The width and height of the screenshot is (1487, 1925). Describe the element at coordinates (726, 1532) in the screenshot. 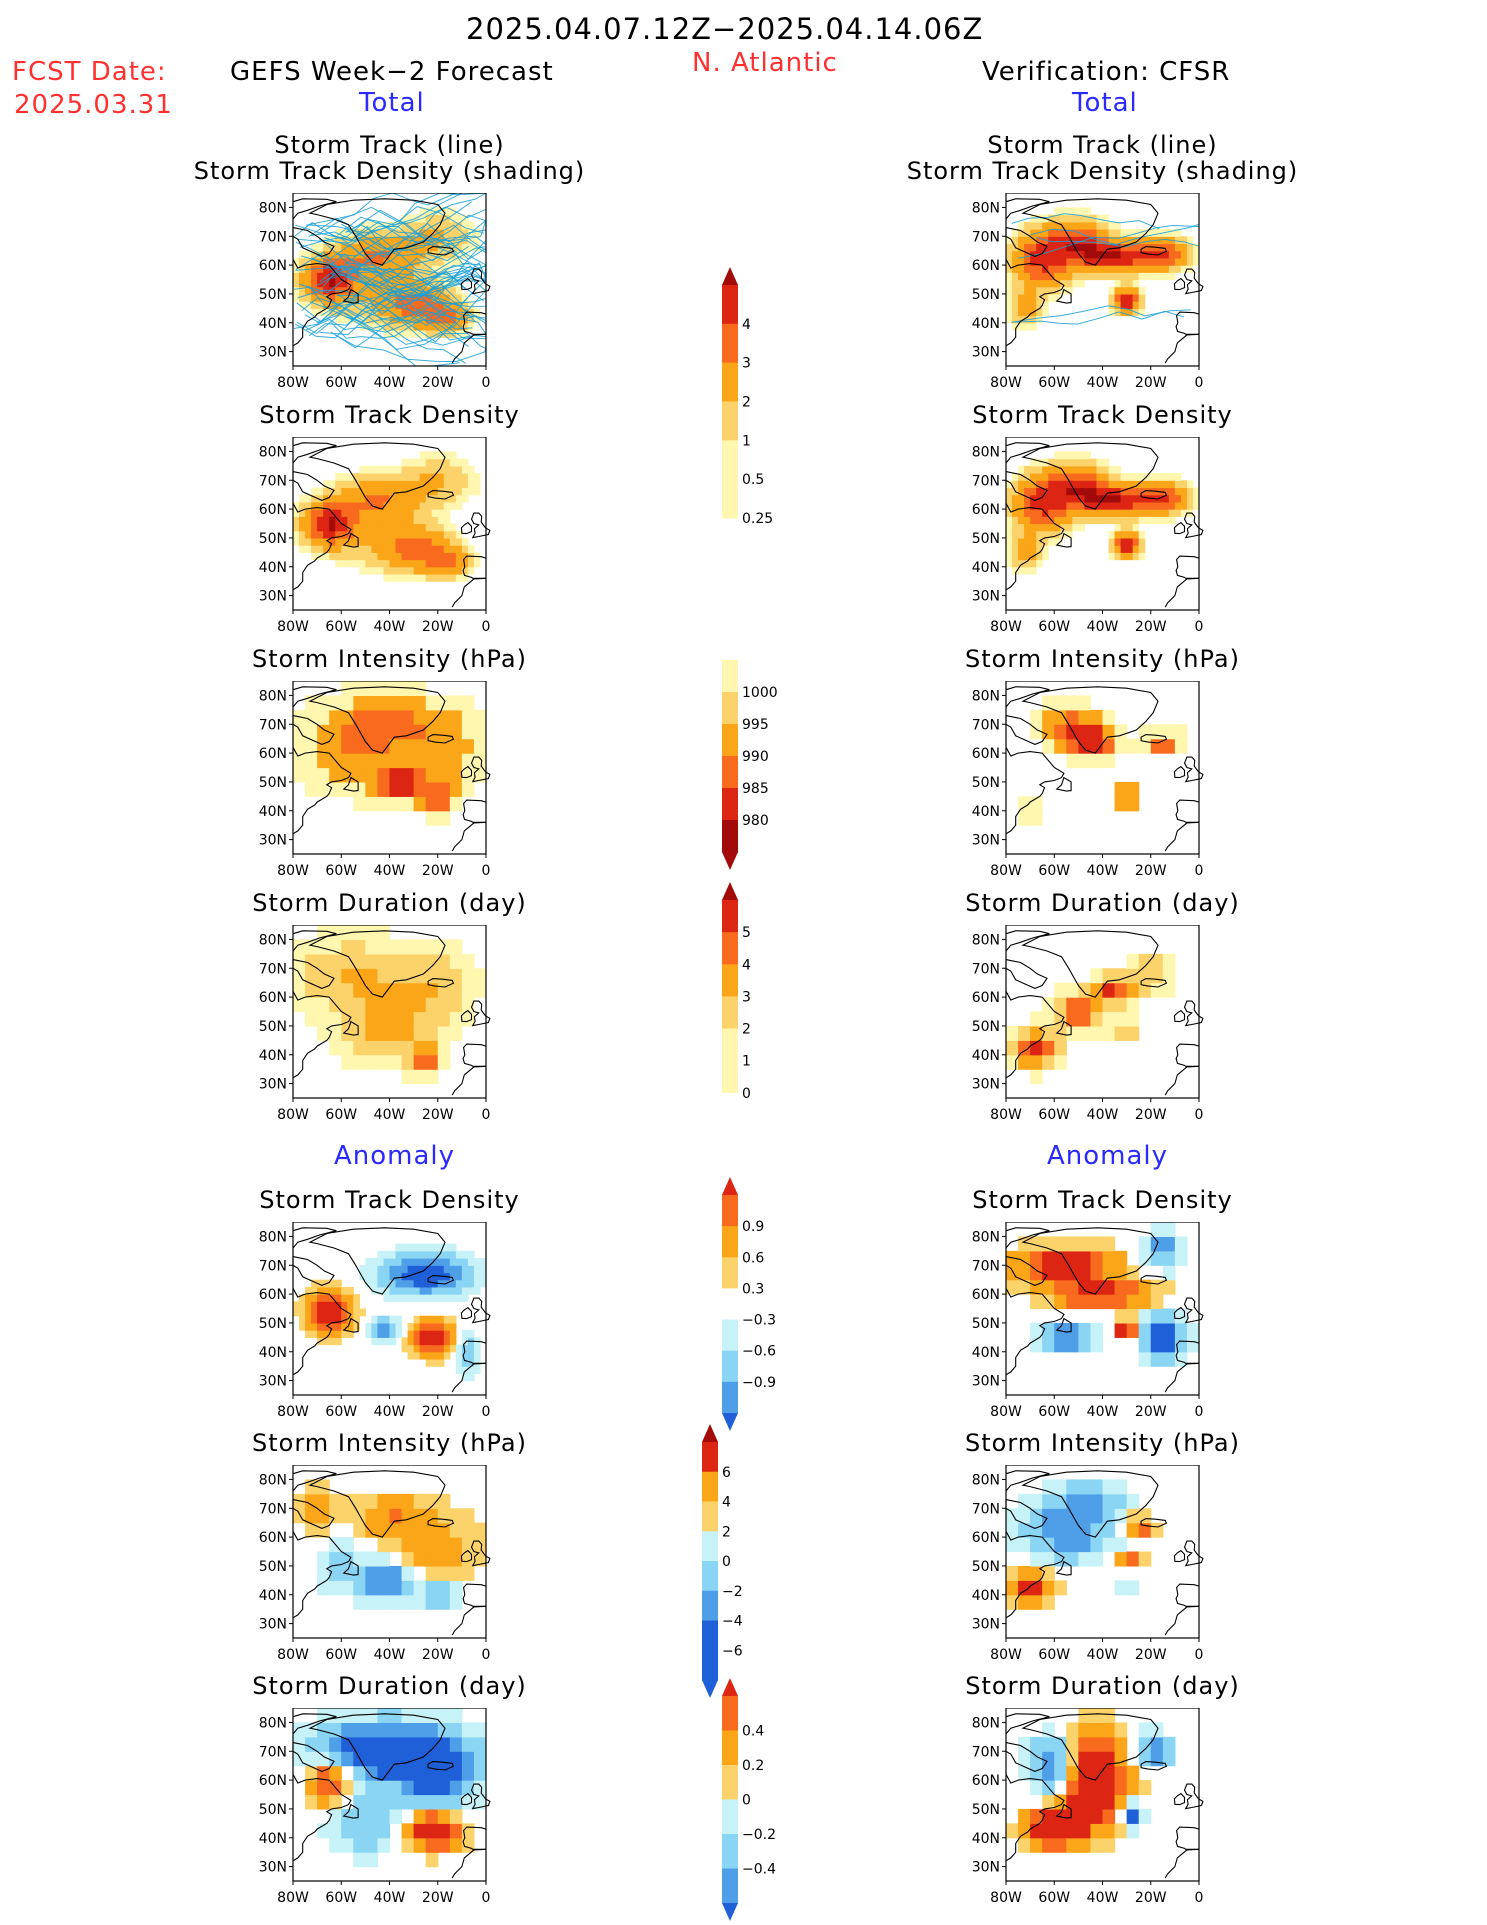

I see `colorbar-label: 2` at that location.